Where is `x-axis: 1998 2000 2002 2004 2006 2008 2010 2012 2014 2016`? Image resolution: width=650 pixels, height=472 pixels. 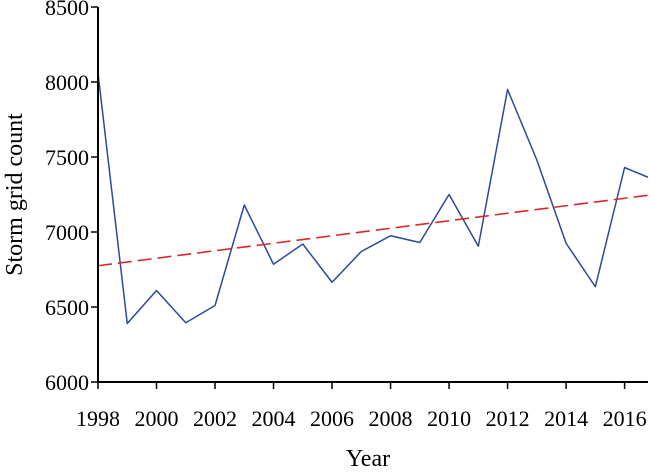
x-axis: 1998 2000 2002 2004 2006 2008 2010 2012 2014 2016 is located at coordinates (361, 406).